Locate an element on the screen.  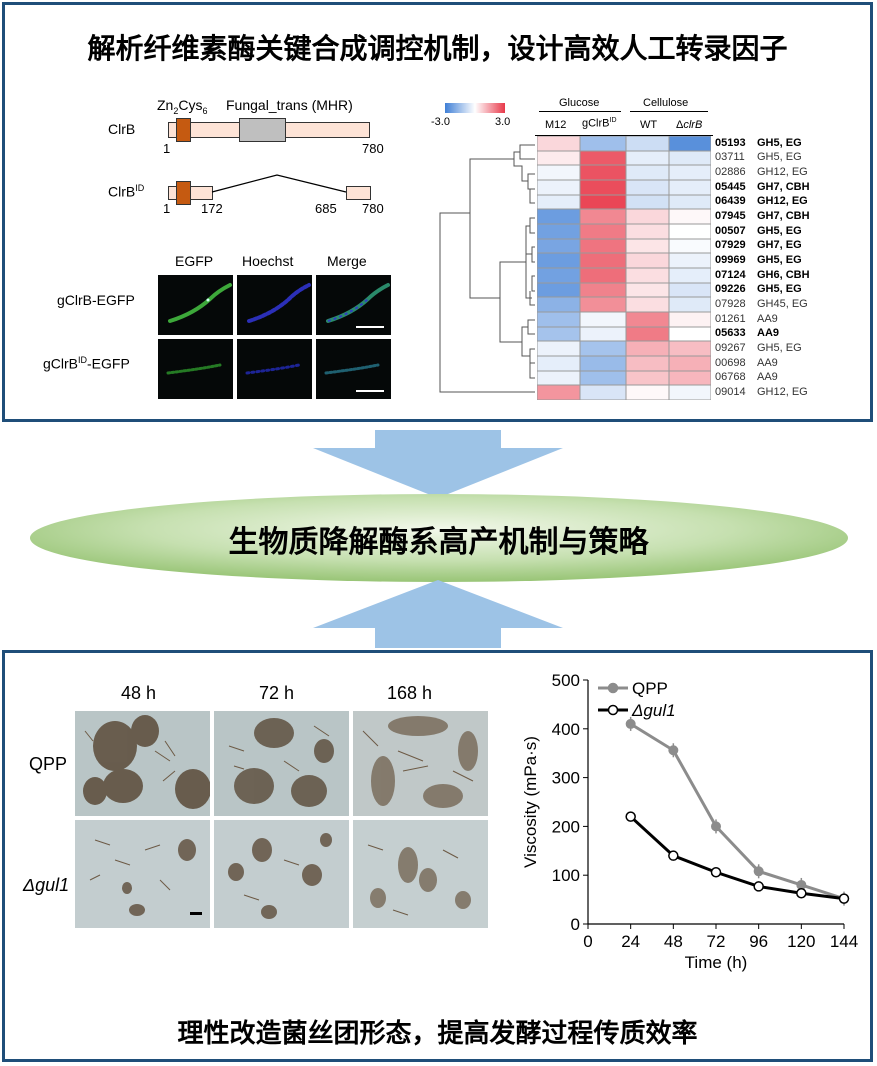
x-axis-label: Time (h) is located at coordinates (716, 962).